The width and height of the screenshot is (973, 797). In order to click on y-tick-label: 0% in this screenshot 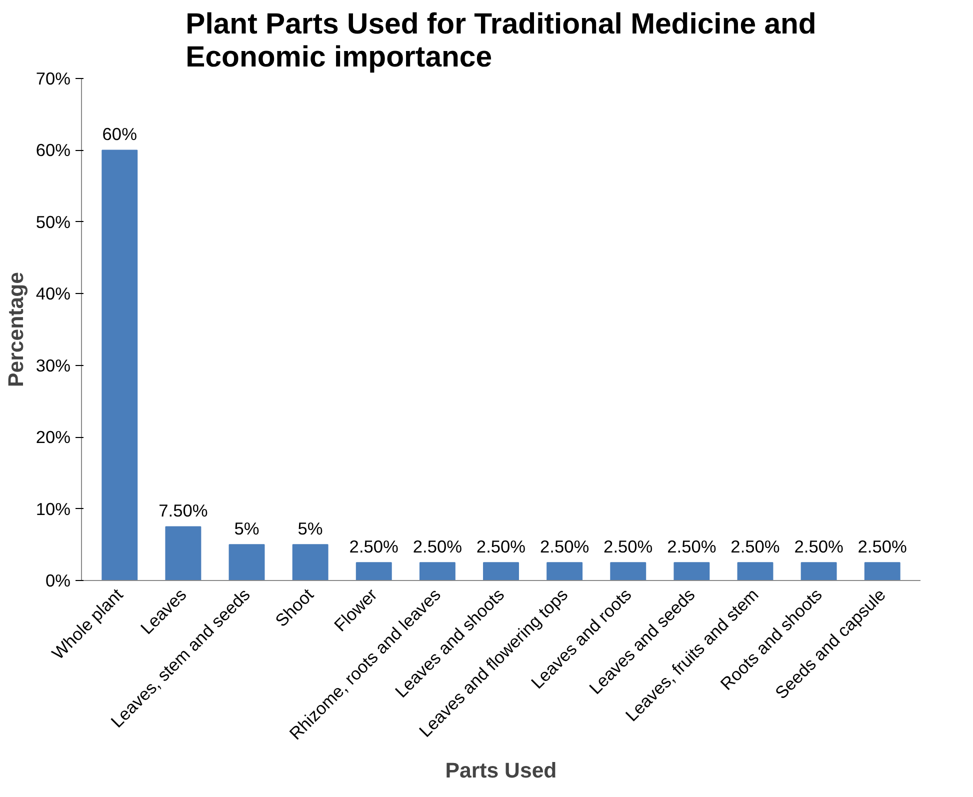, I will do `click(57, 580)`.